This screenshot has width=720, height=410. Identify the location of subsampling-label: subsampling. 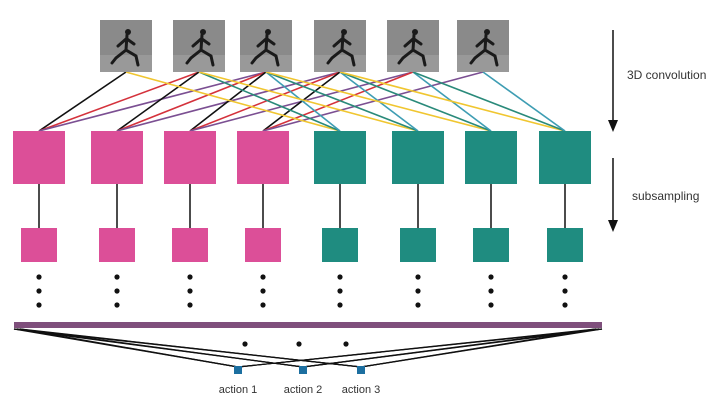
(665, 196).